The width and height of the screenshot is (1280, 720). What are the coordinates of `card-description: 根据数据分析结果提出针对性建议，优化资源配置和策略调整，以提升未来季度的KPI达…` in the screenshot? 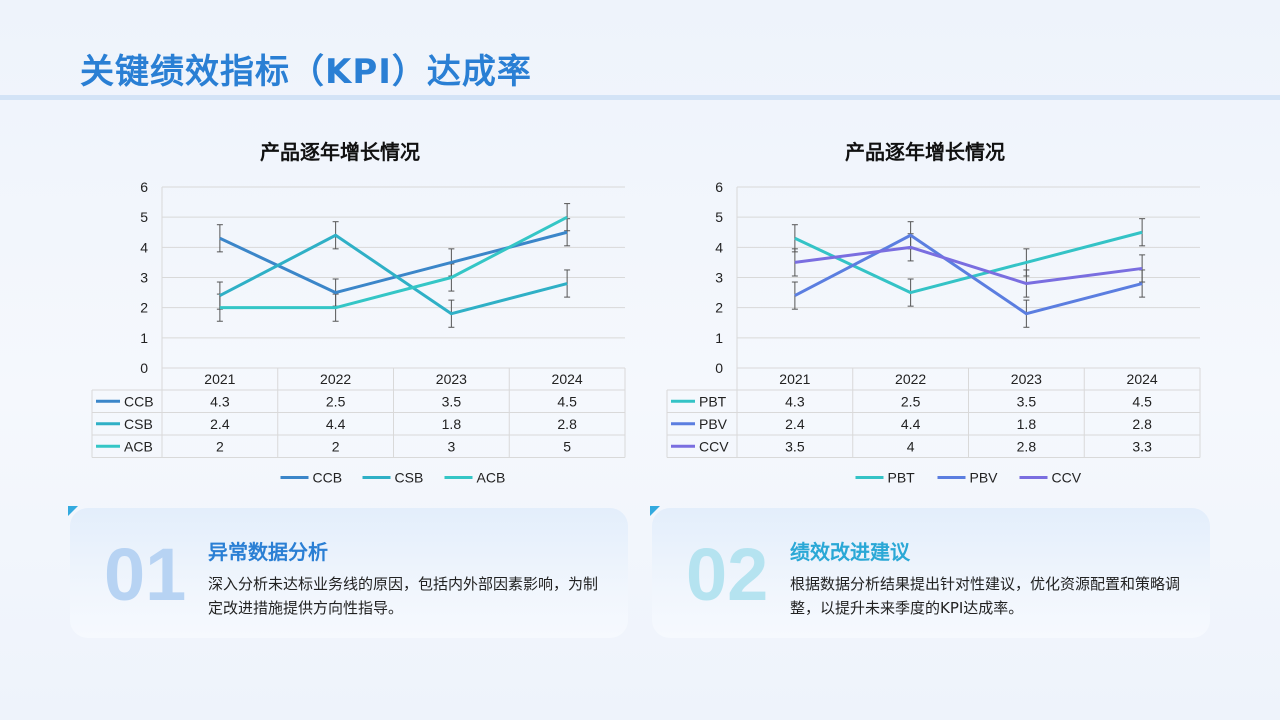 It's located at (985, 596).